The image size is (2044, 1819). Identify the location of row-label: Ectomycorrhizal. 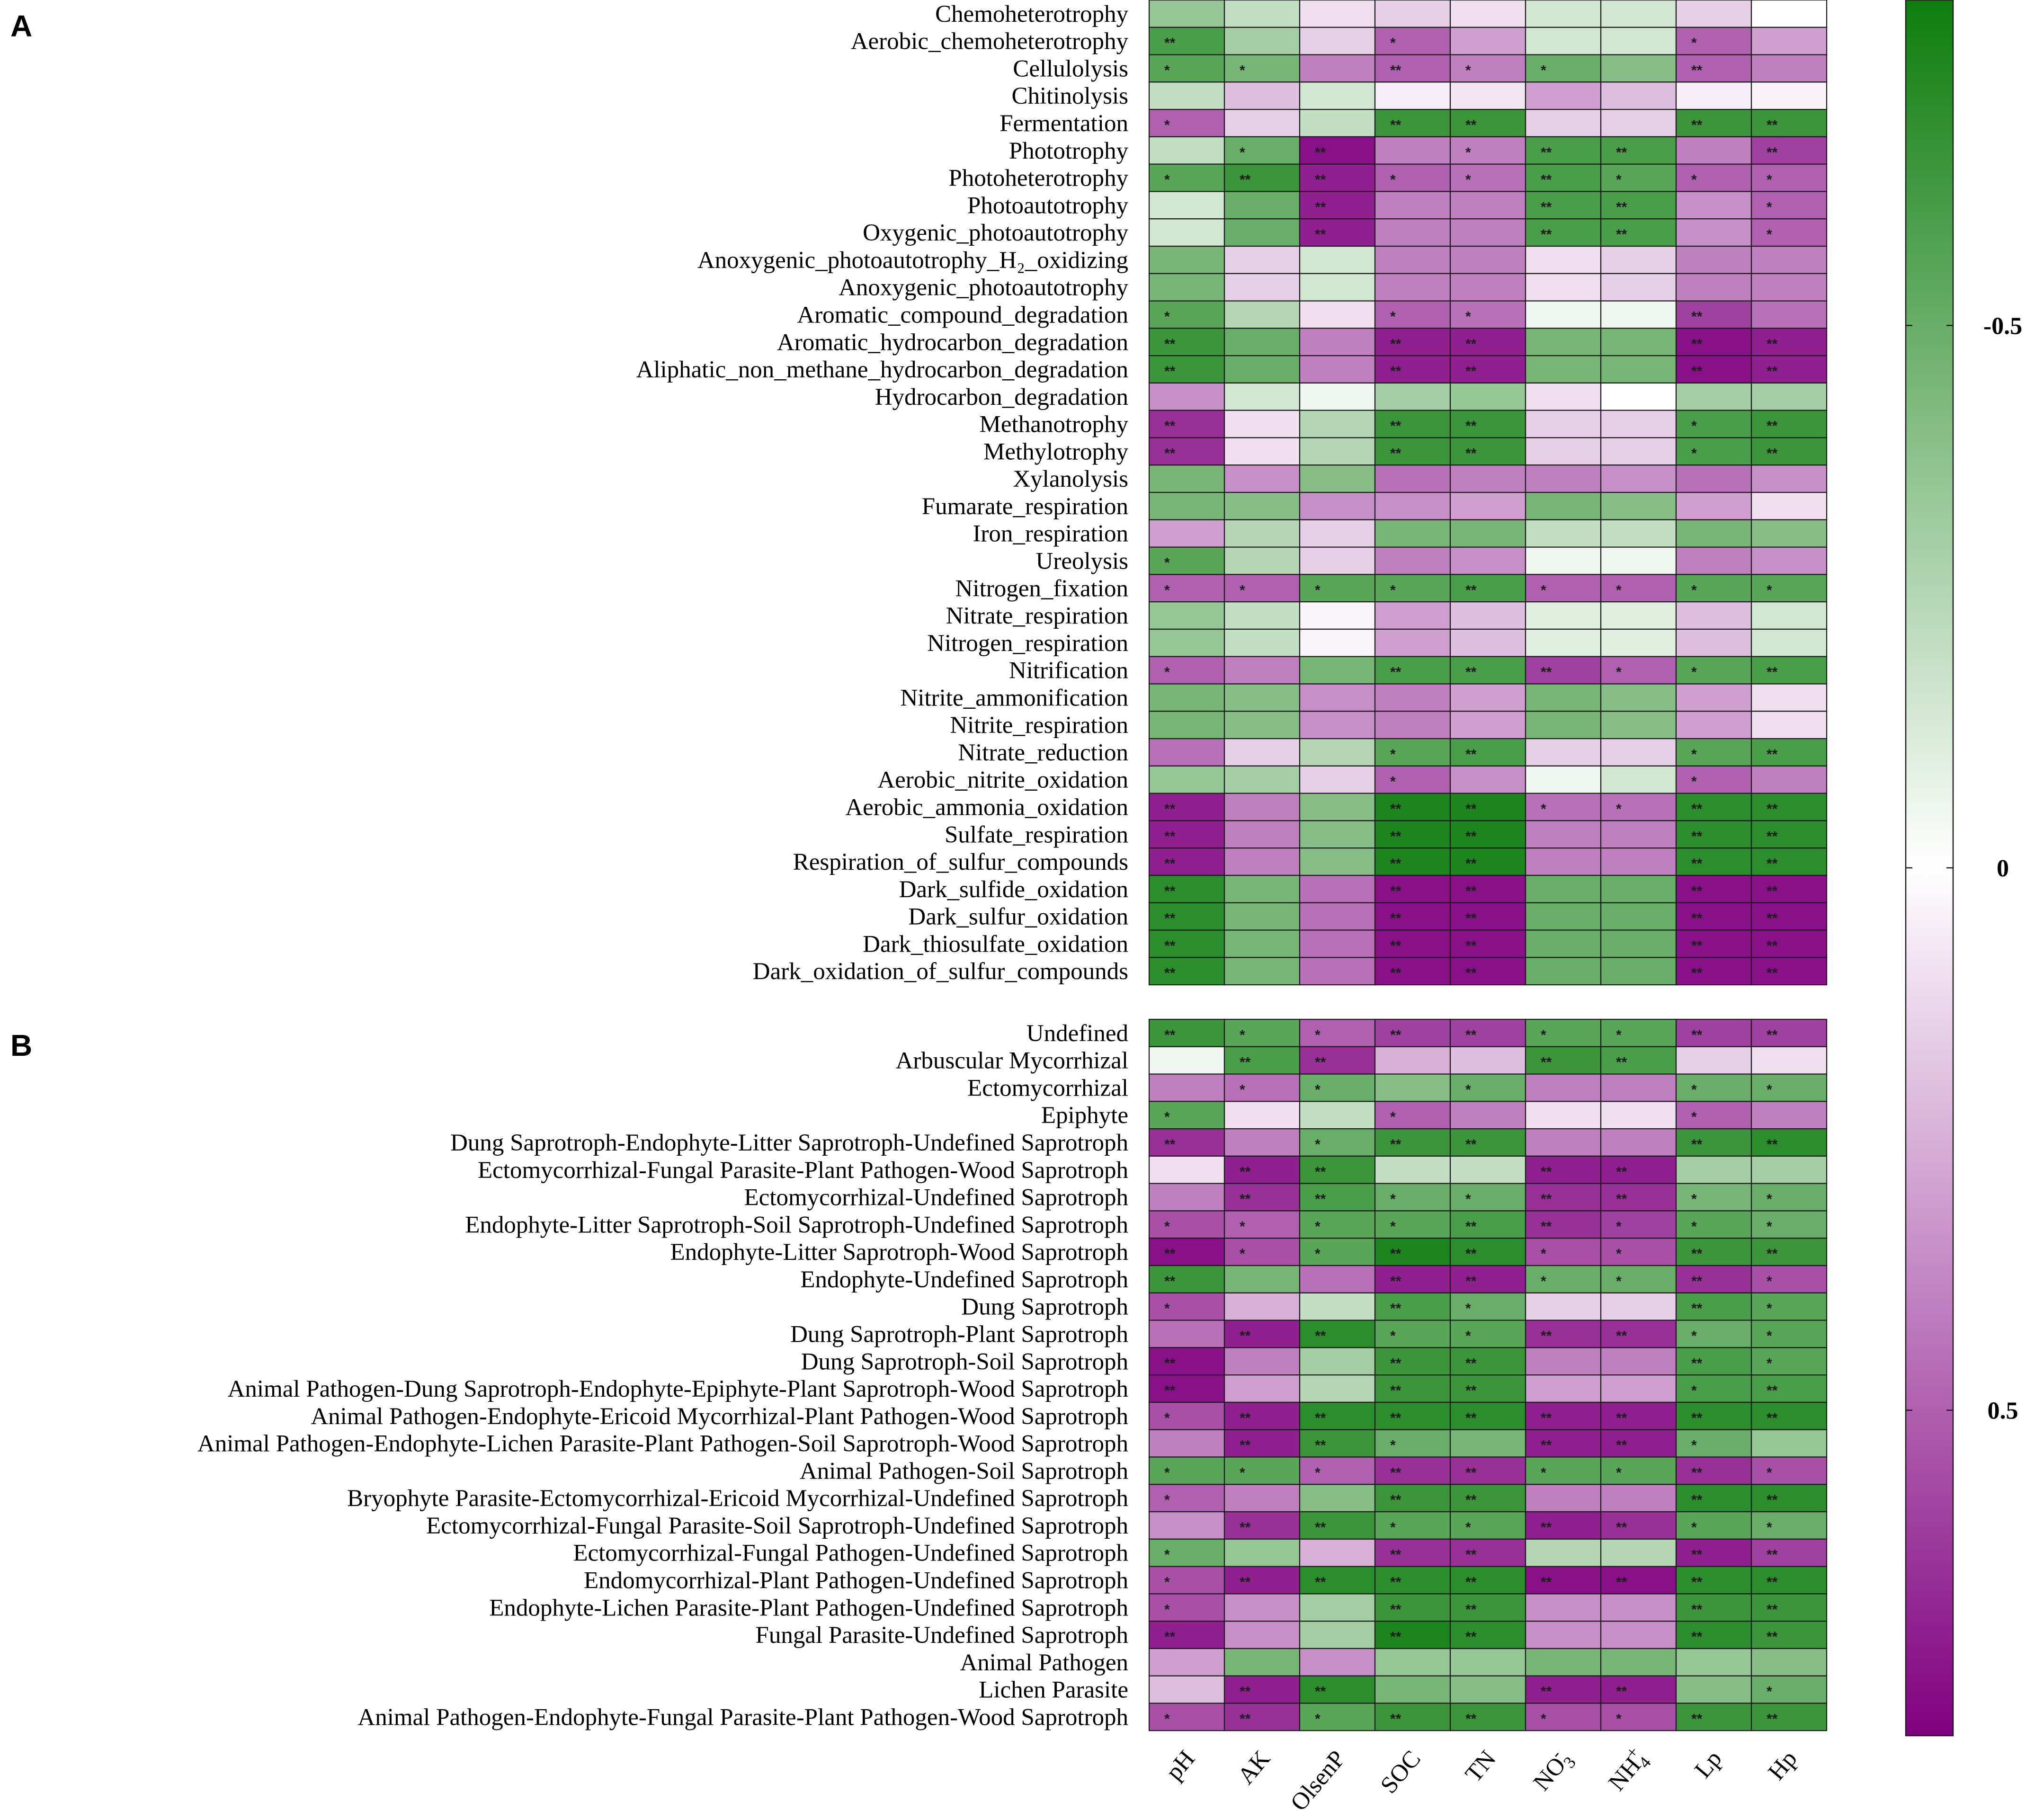
(1047, 1088).